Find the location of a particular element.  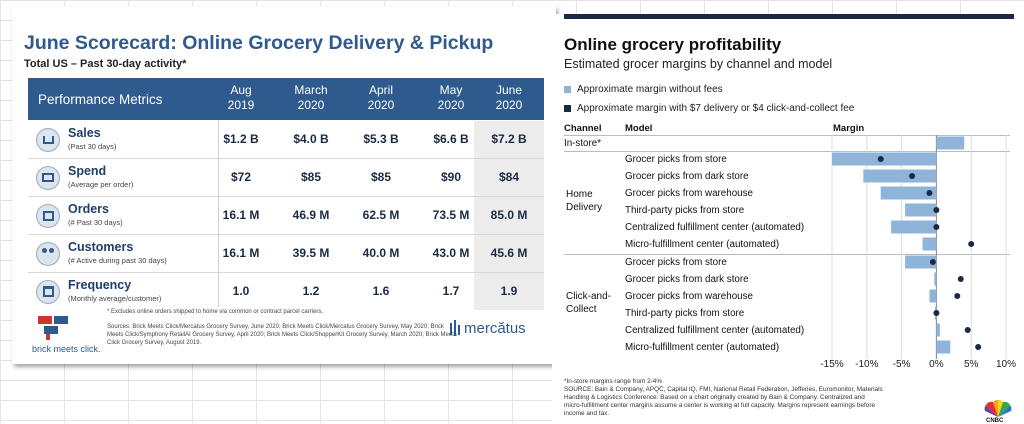

brick-meets-click-text: brick meets click. is located at coordinates (66, 349).